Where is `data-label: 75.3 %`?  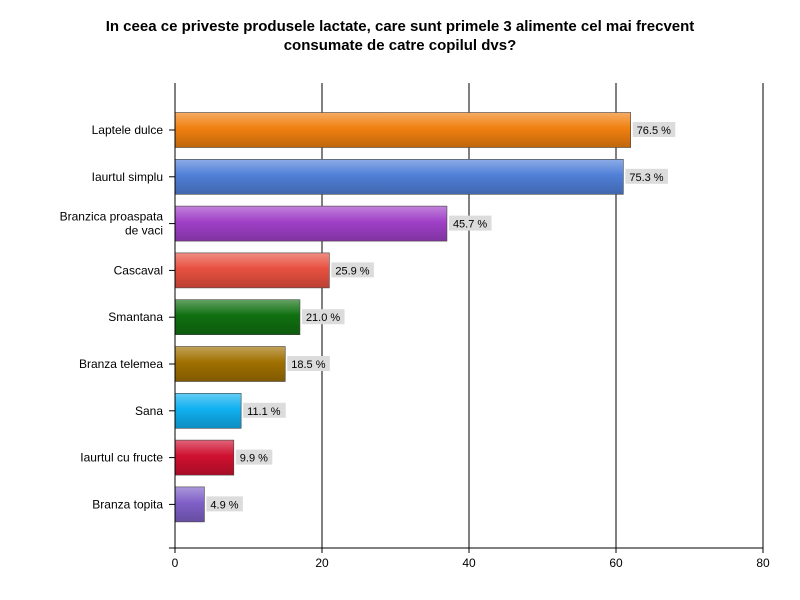
data-label: 75.3 % is located at coordinates (646, 178).